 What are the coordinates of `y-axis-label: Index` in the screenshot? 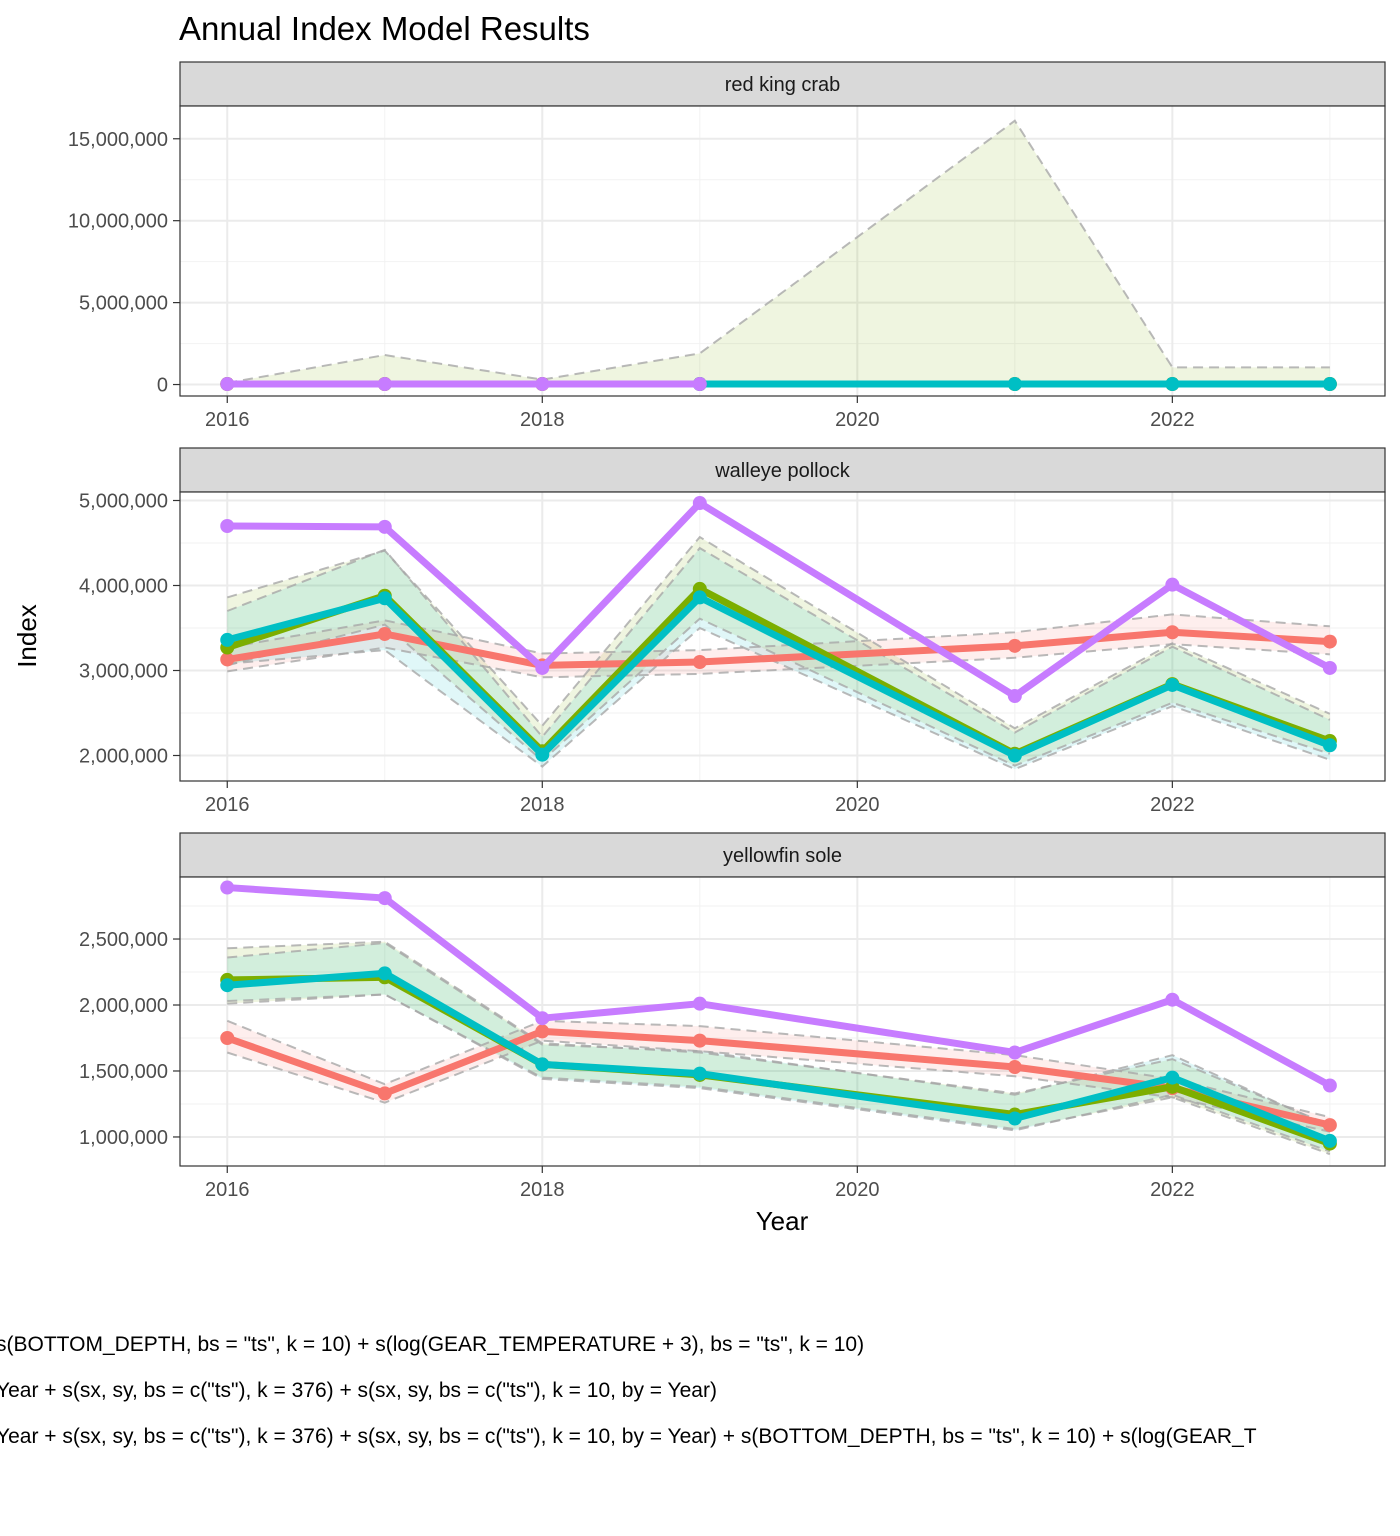 It's located at (27, 636).